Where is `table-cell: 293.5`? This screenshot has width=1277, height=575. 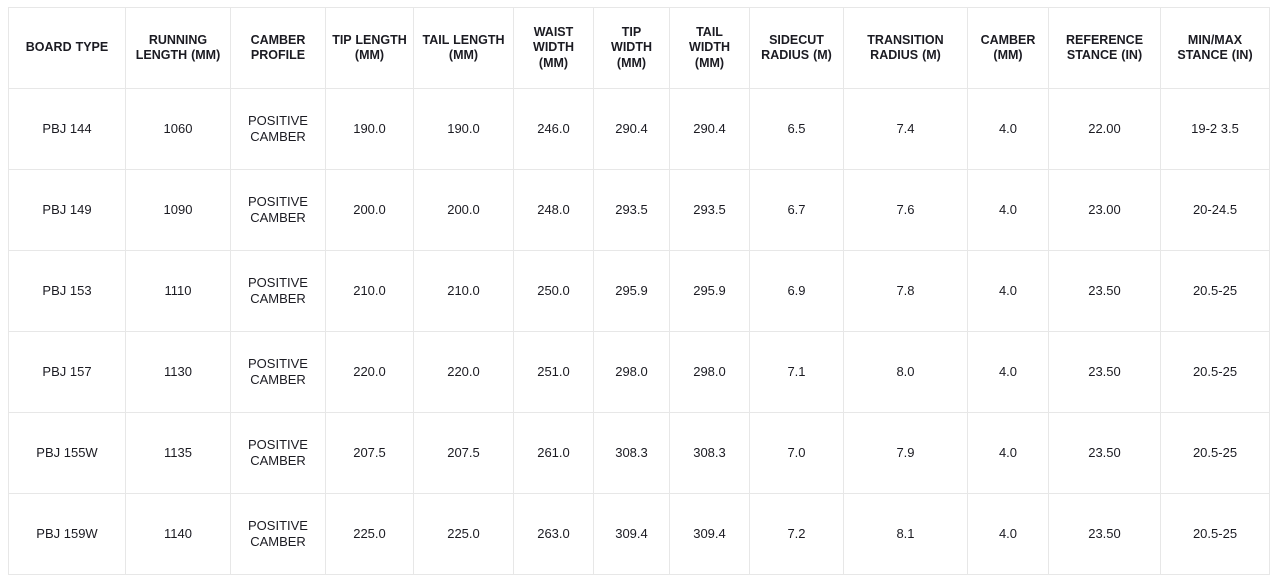 table-cell: 293.5 is located at coordinates (631, 210).